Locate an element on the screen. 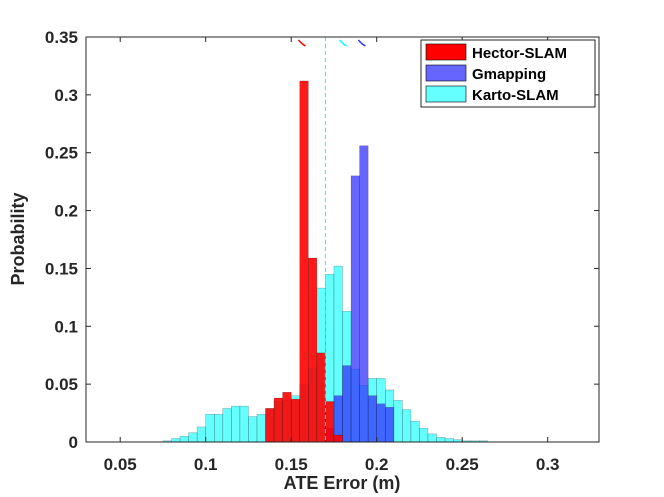  x-axis-label: ATE Error (m) is located at coordinates (342, 483).